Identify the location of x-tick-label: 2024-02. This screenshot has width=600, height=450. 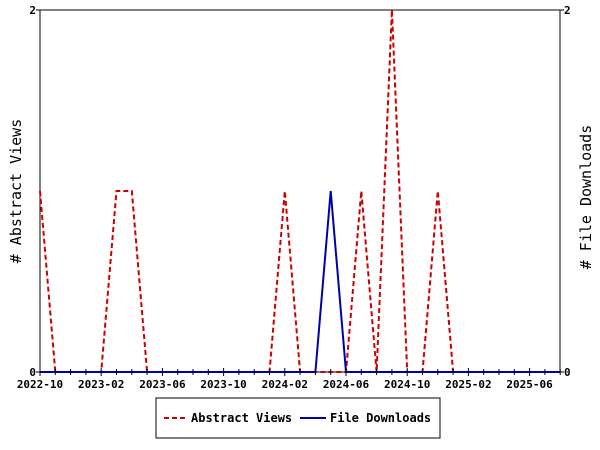
(285, 384).